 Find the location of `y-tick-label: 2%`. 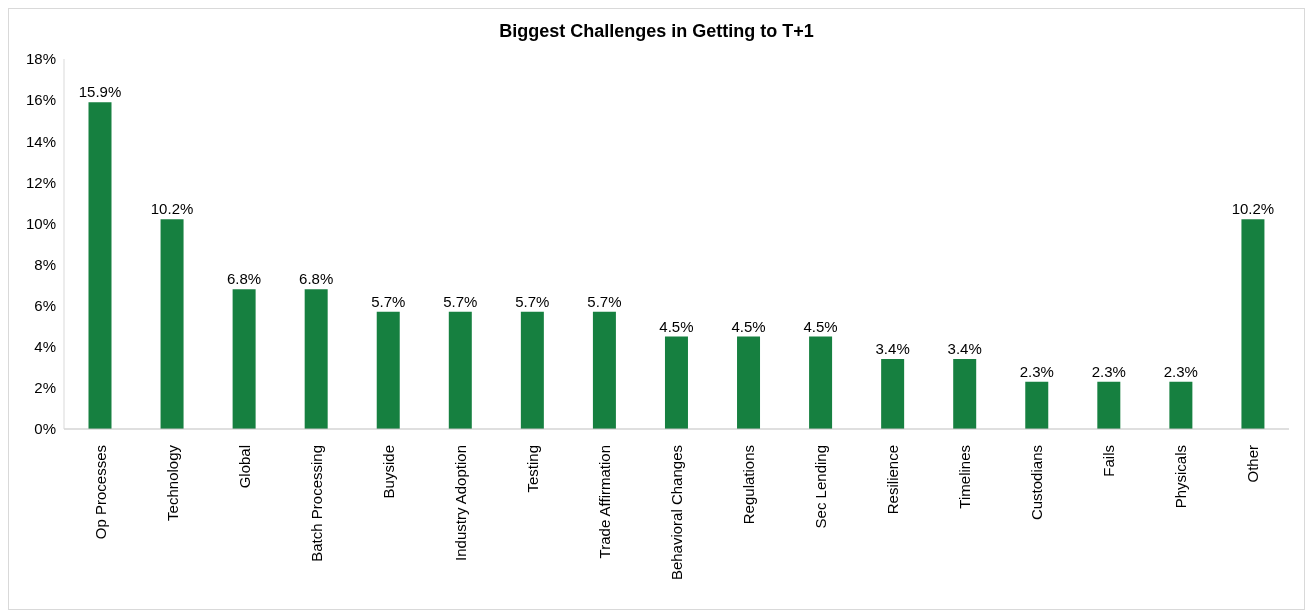

y-tick-label: 2% is located at coordinates (45, 388).